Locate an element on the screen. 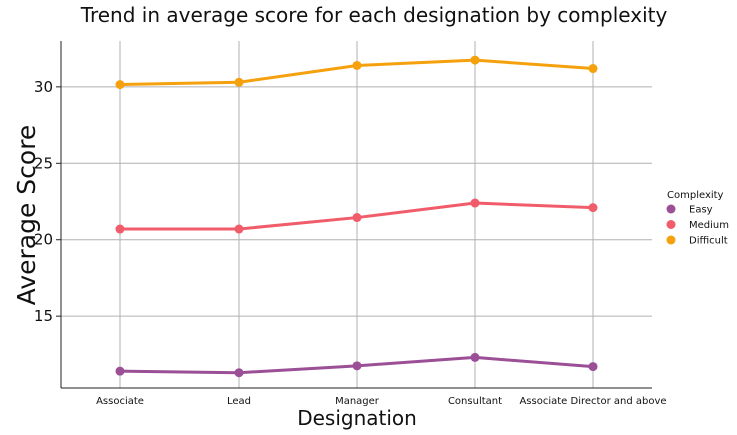 Image resolution: width=737 pixels, height=435 pixels. y-tick-label: 25 is located at coordinates (43, 163).